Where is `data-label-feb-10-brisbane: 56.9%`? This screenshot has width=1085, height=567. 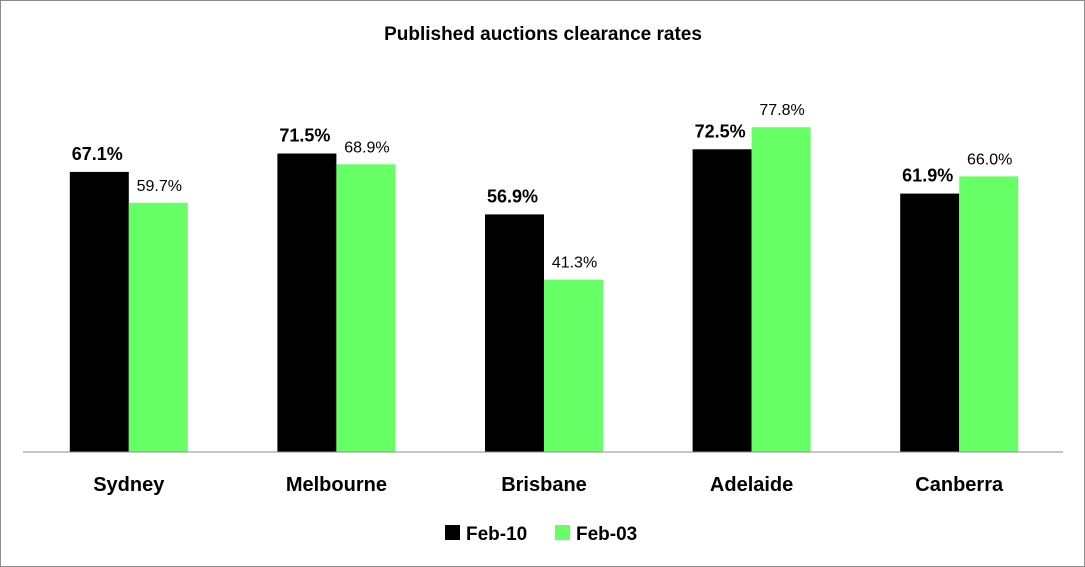 data-label-feb-10-brisbane: 56.9% is located at coordinates (512, 196).